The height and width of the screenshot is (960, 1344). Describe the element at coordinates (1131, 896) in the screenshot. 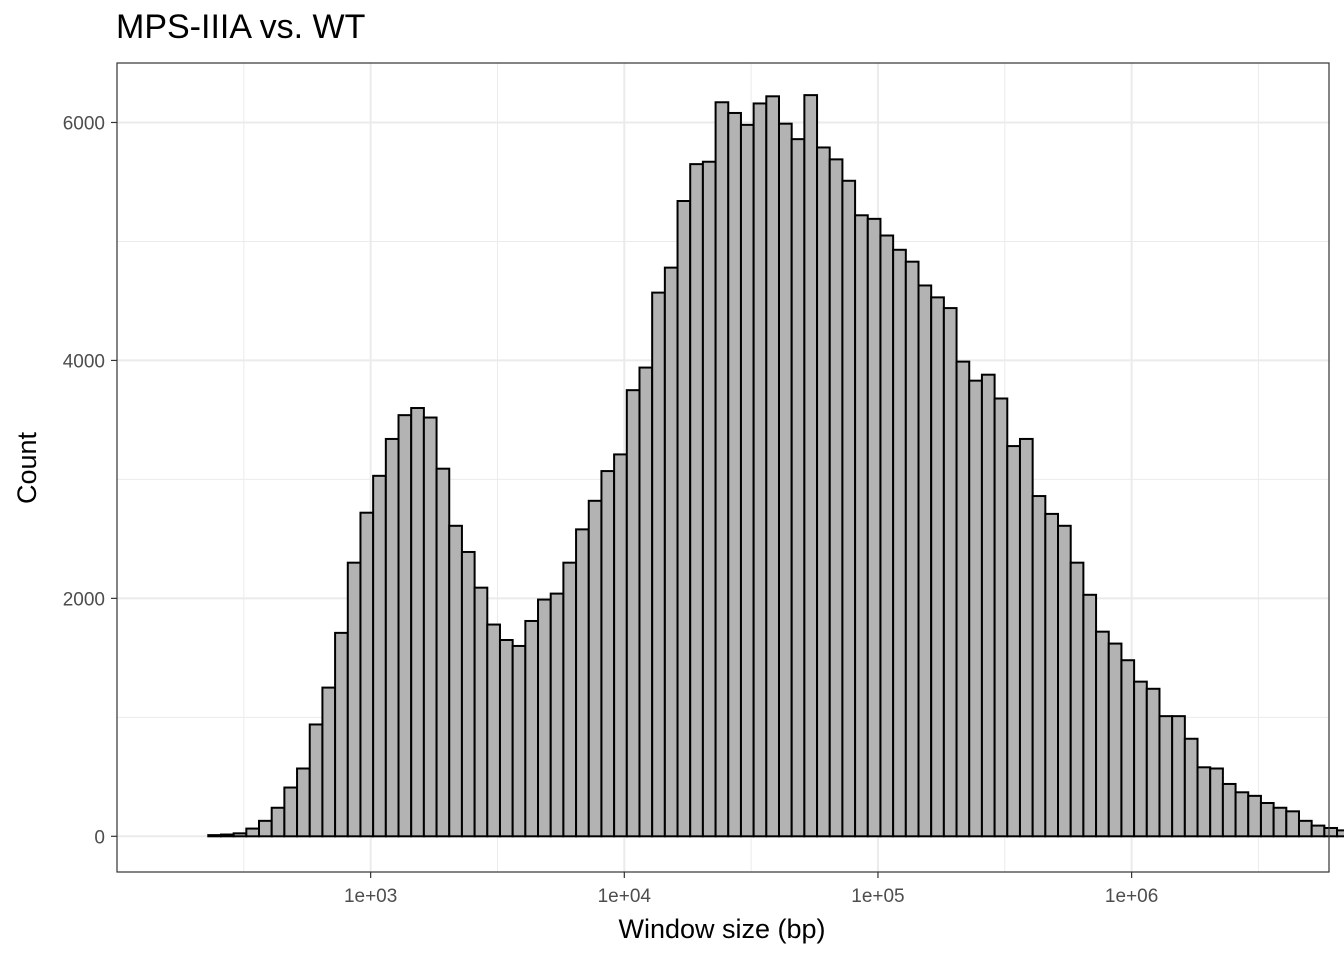

I see `x-tick-label: 1e+06` at that location.